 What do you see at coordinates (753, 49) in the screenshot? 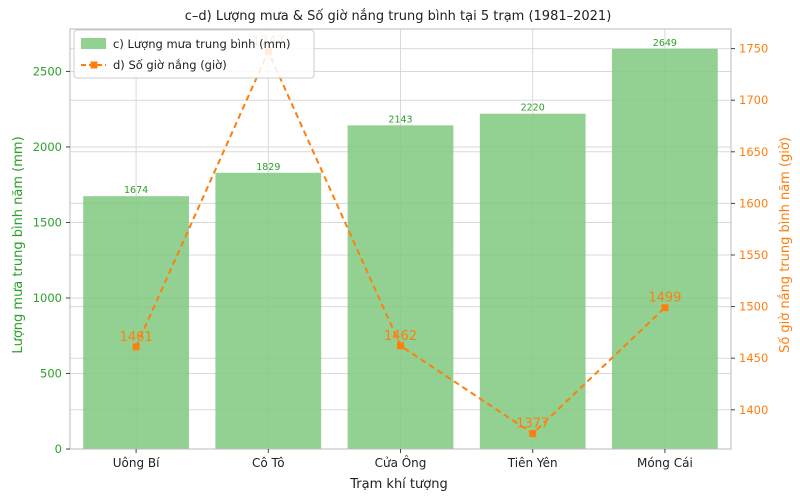
I see `y-tick-label-right: 1750` at bounding box center [753, 49].